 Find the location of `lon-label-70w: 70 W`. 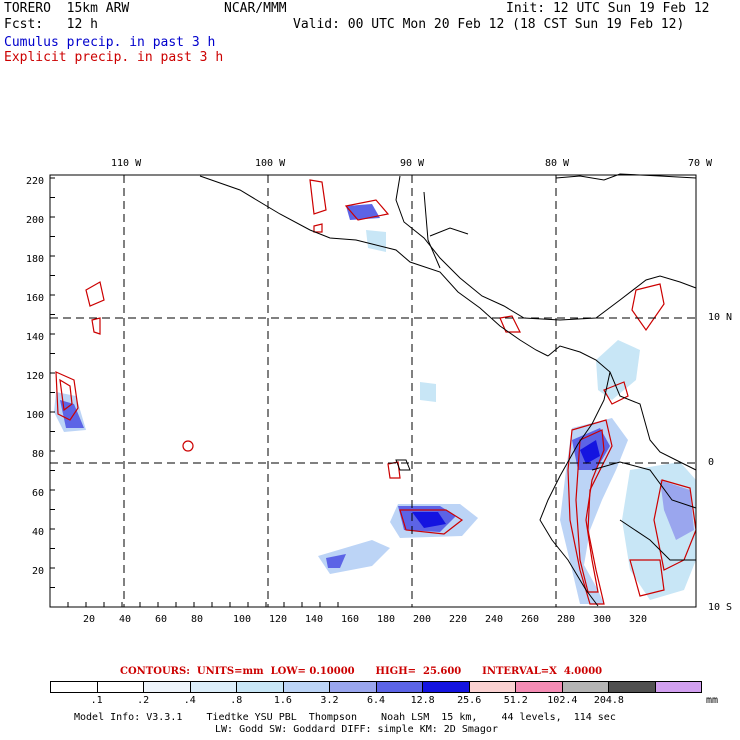

lon-label-70w: 70 W is located at coordinates (700, 163).